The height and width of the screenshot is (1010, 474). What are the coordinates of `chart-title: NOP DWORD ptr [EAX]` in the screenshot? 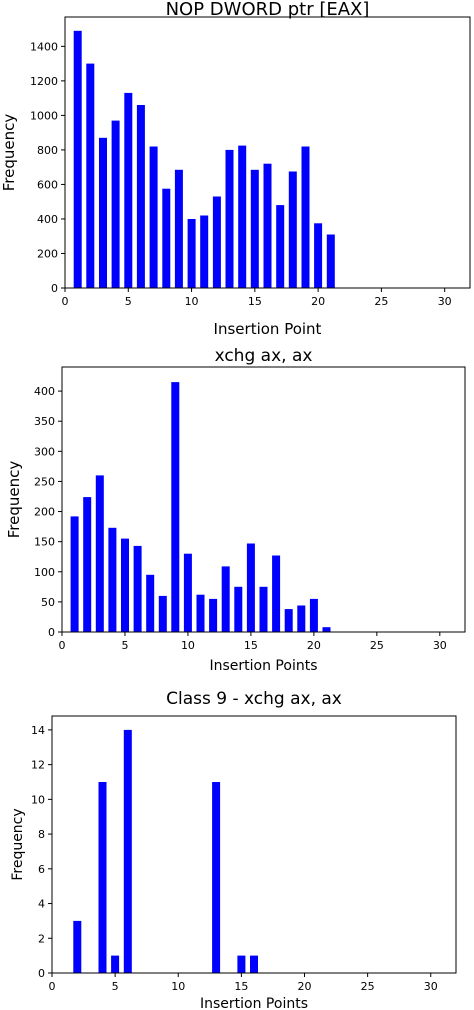 It's located at (268, 10).